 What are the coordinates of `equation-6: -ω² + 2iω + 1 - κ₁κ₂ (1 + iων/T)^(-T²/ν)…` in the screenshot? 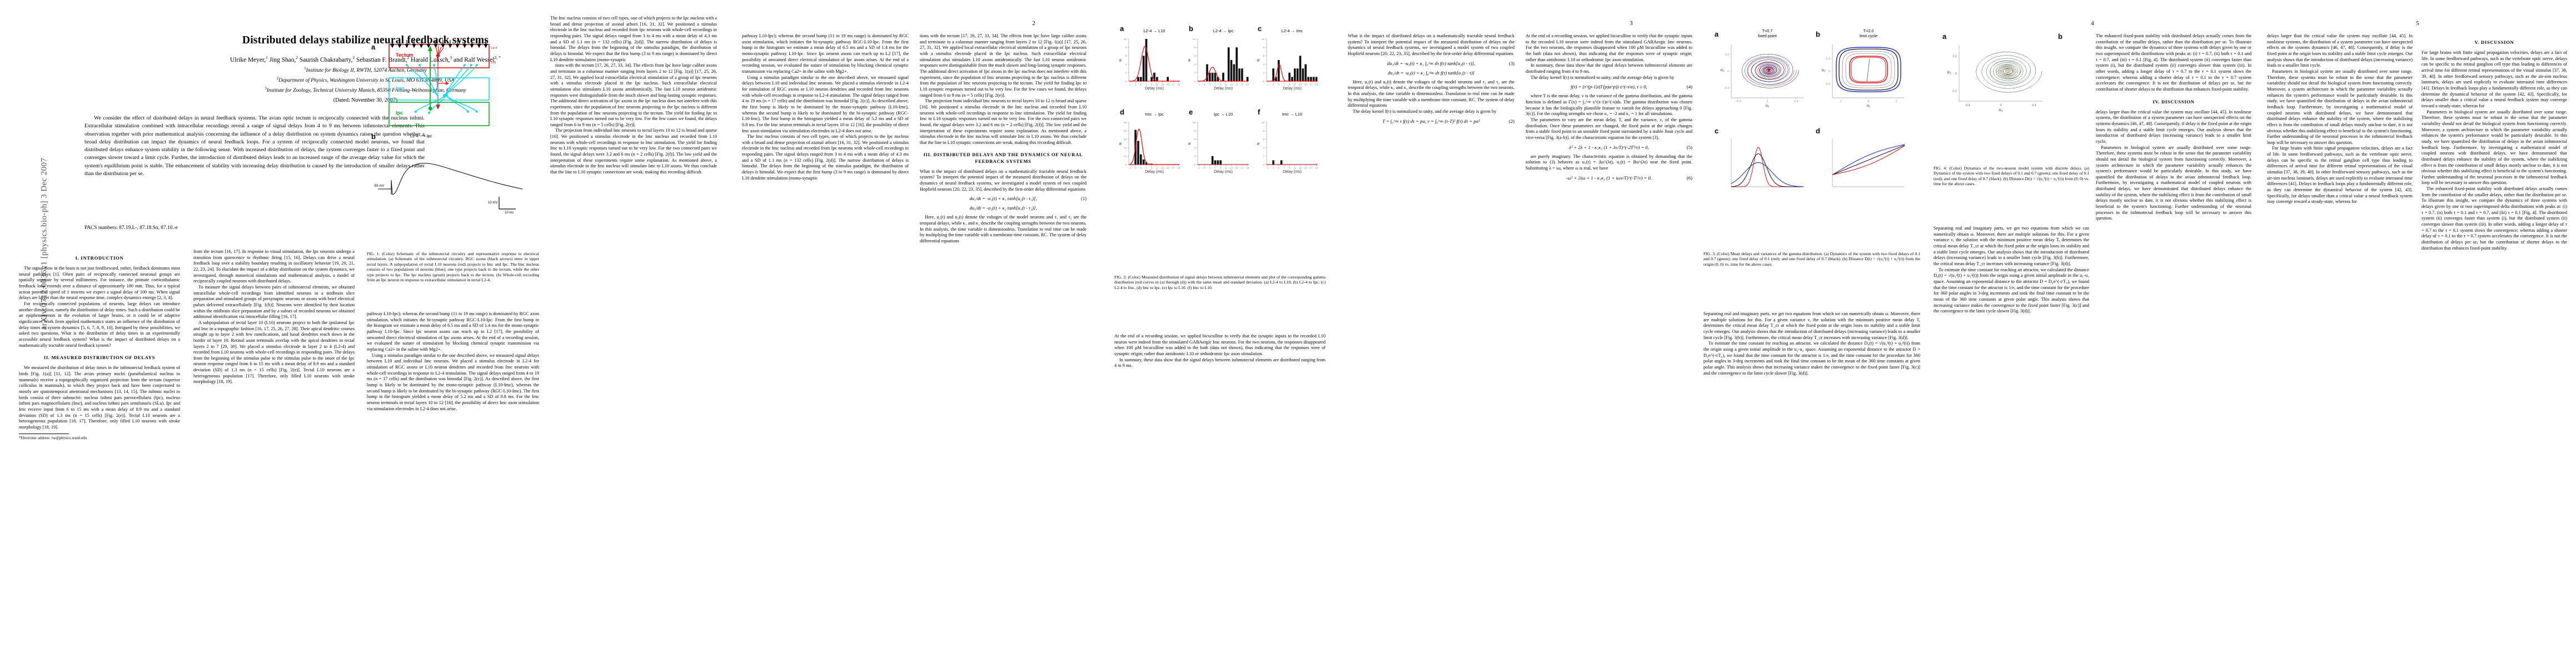 It's located at (1609, 178).